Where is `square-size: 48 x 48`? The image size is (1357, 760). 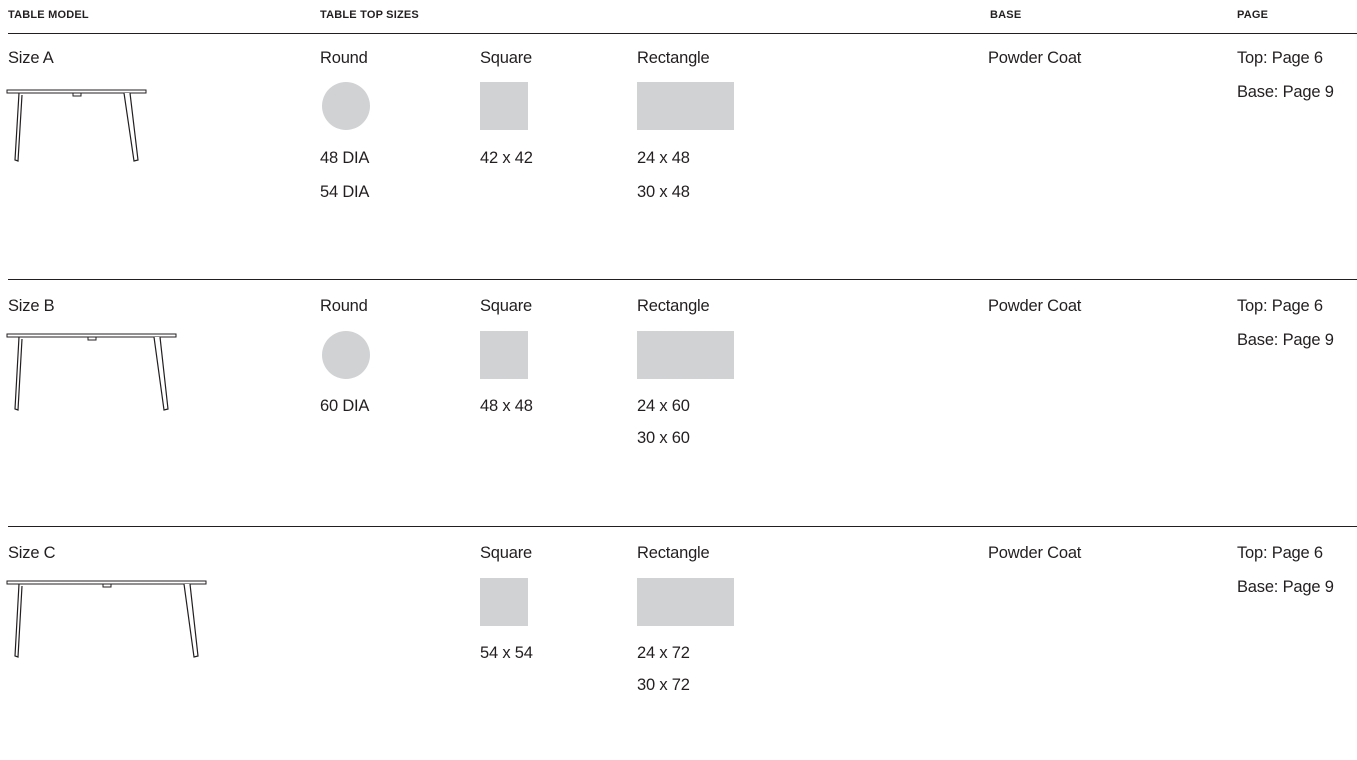 square-size: 48 x 48 is located at coordinates (506, 406).